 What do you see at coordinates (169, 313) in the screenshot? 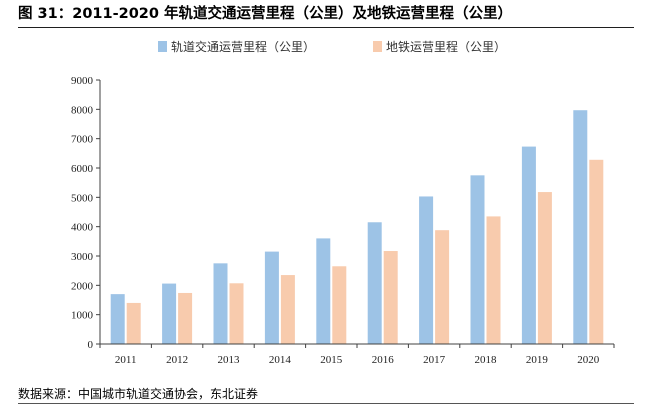
I see `bar-series-1-2012` at bounding box center [169, 313].